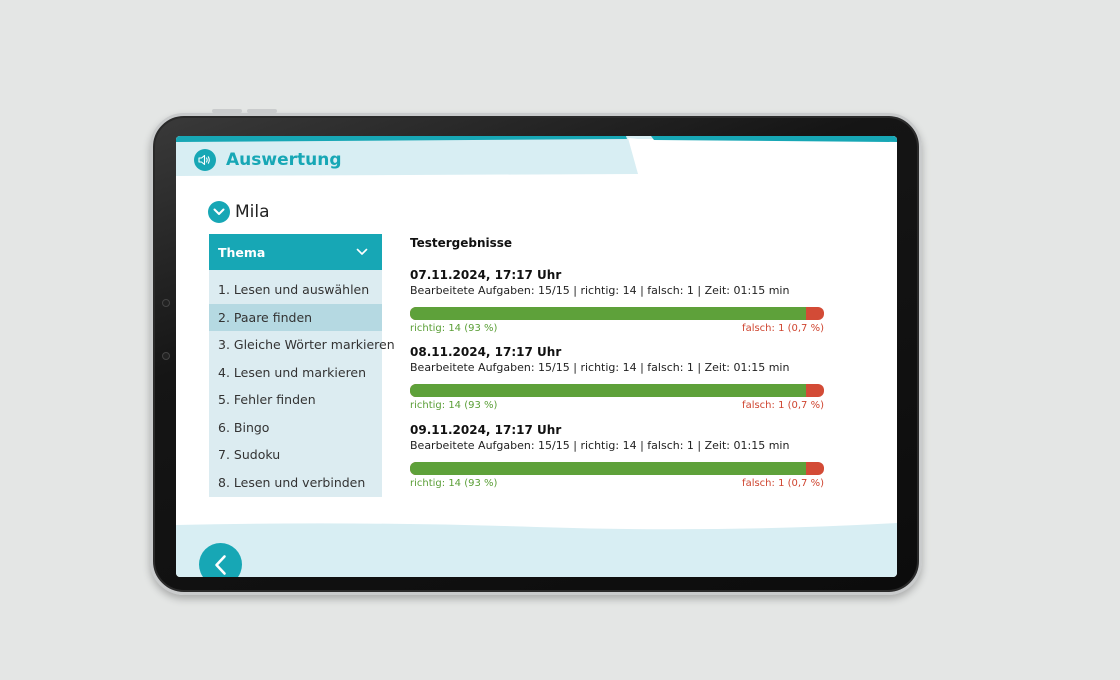 The width and height of the screenshot is (1120, 680). Describe the element at coordinates (220, 564) in the screenshot. I see `chevron-left-icon` at that location.